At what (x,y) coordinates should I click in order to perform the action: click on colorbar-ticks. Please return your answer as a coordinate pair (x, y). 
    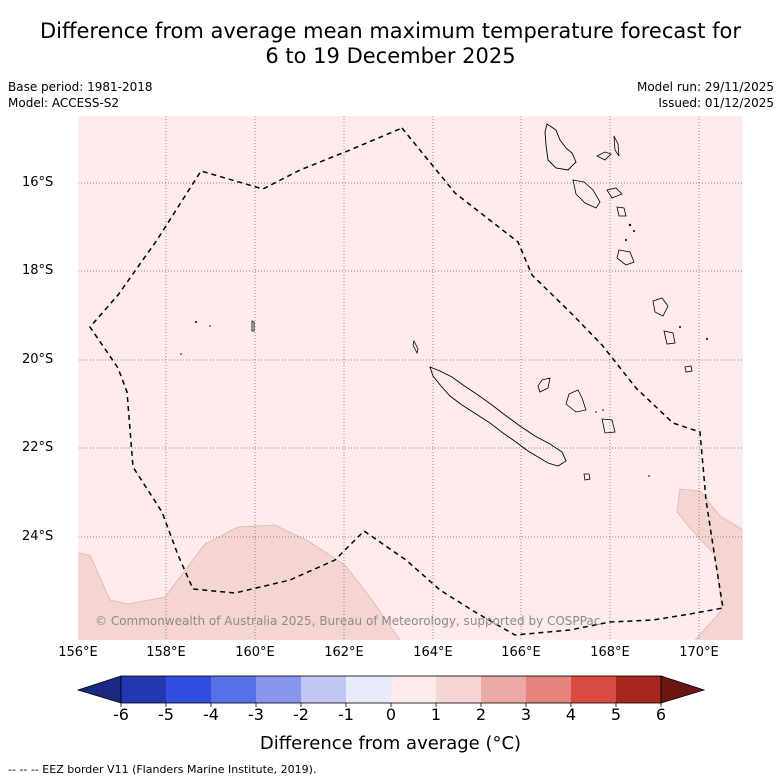
    Looking at the image, I should click on (391, 705).